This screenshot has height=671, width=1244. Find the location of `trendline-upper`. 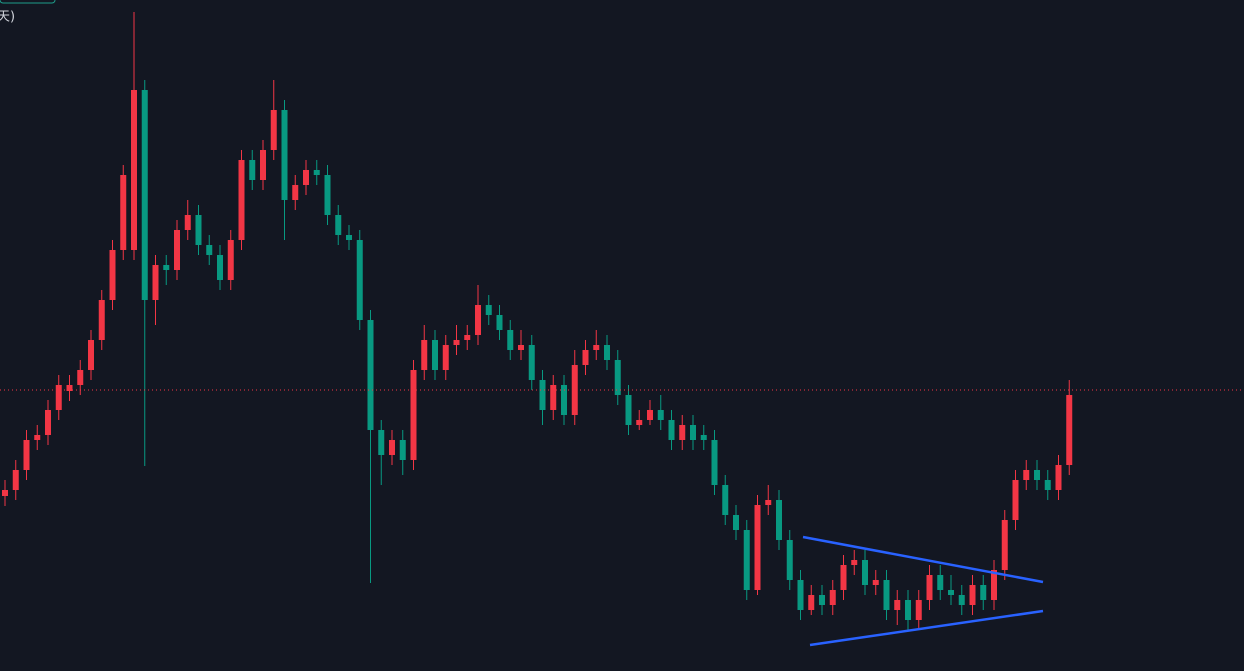

trendline-upper is located at coordinates (923, 559).